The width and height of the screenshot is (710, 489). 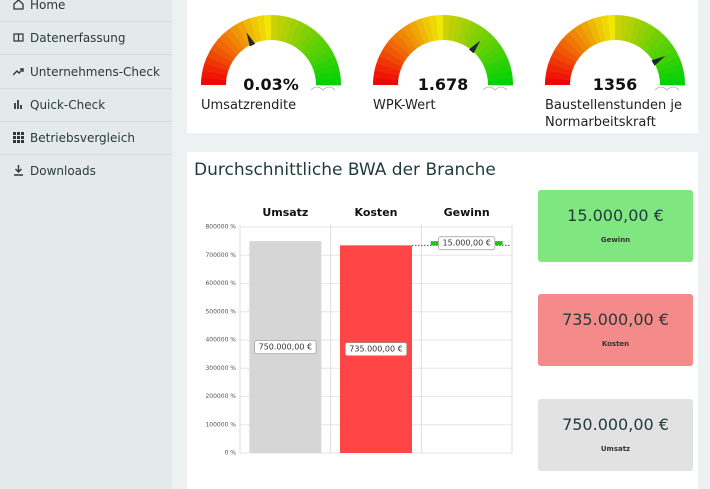 What do you see at coordinates (271, 84) in the screenshot?
I see `gauge-value: 0.03%` at bounding box center [271, 84].